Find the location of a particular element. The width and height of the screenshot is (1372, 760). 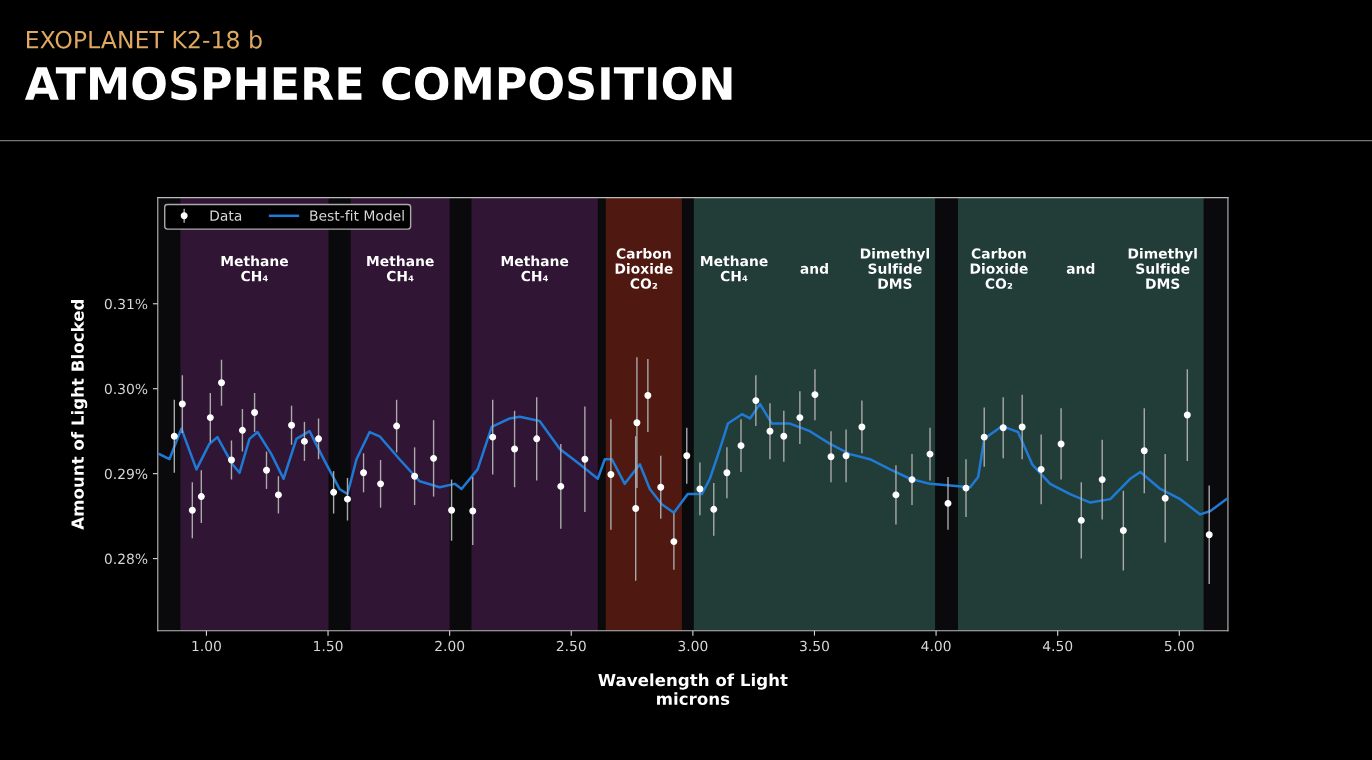

x-tick-label: 4.50 is located at coordinates (1057, 646).